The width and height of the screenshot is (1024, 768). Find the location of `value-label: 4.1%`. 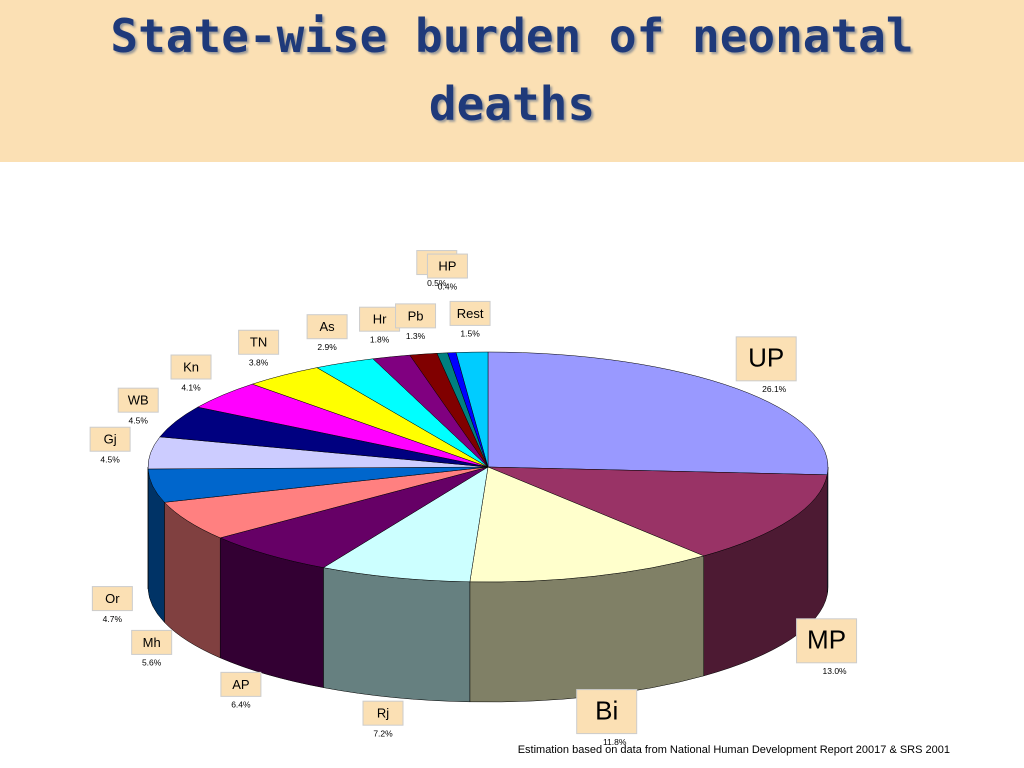

value-label: 4.1% is located at coordinates (191, 387).